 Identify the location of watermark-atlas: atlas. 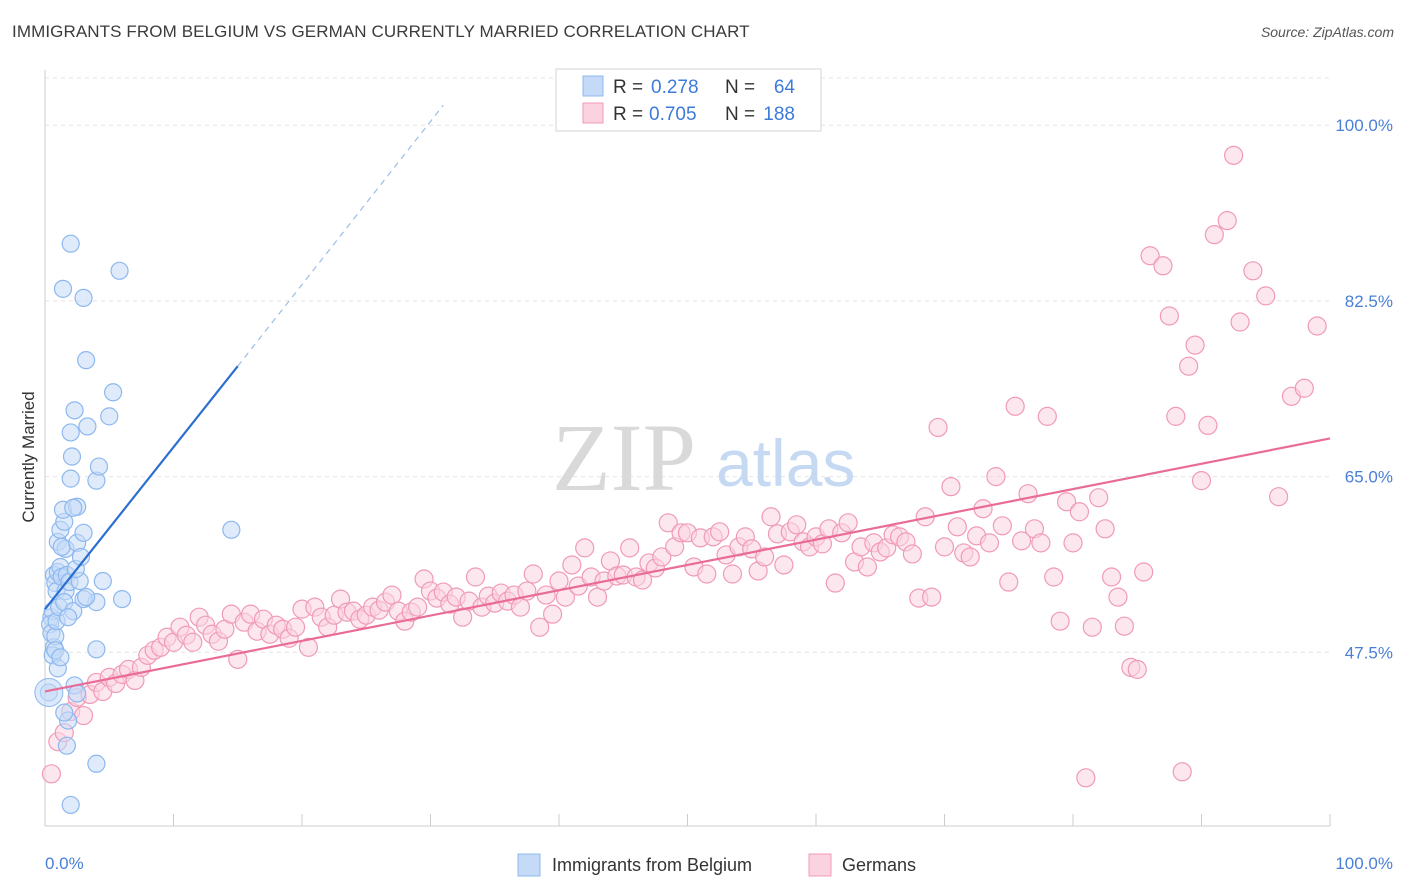
(785, 463).